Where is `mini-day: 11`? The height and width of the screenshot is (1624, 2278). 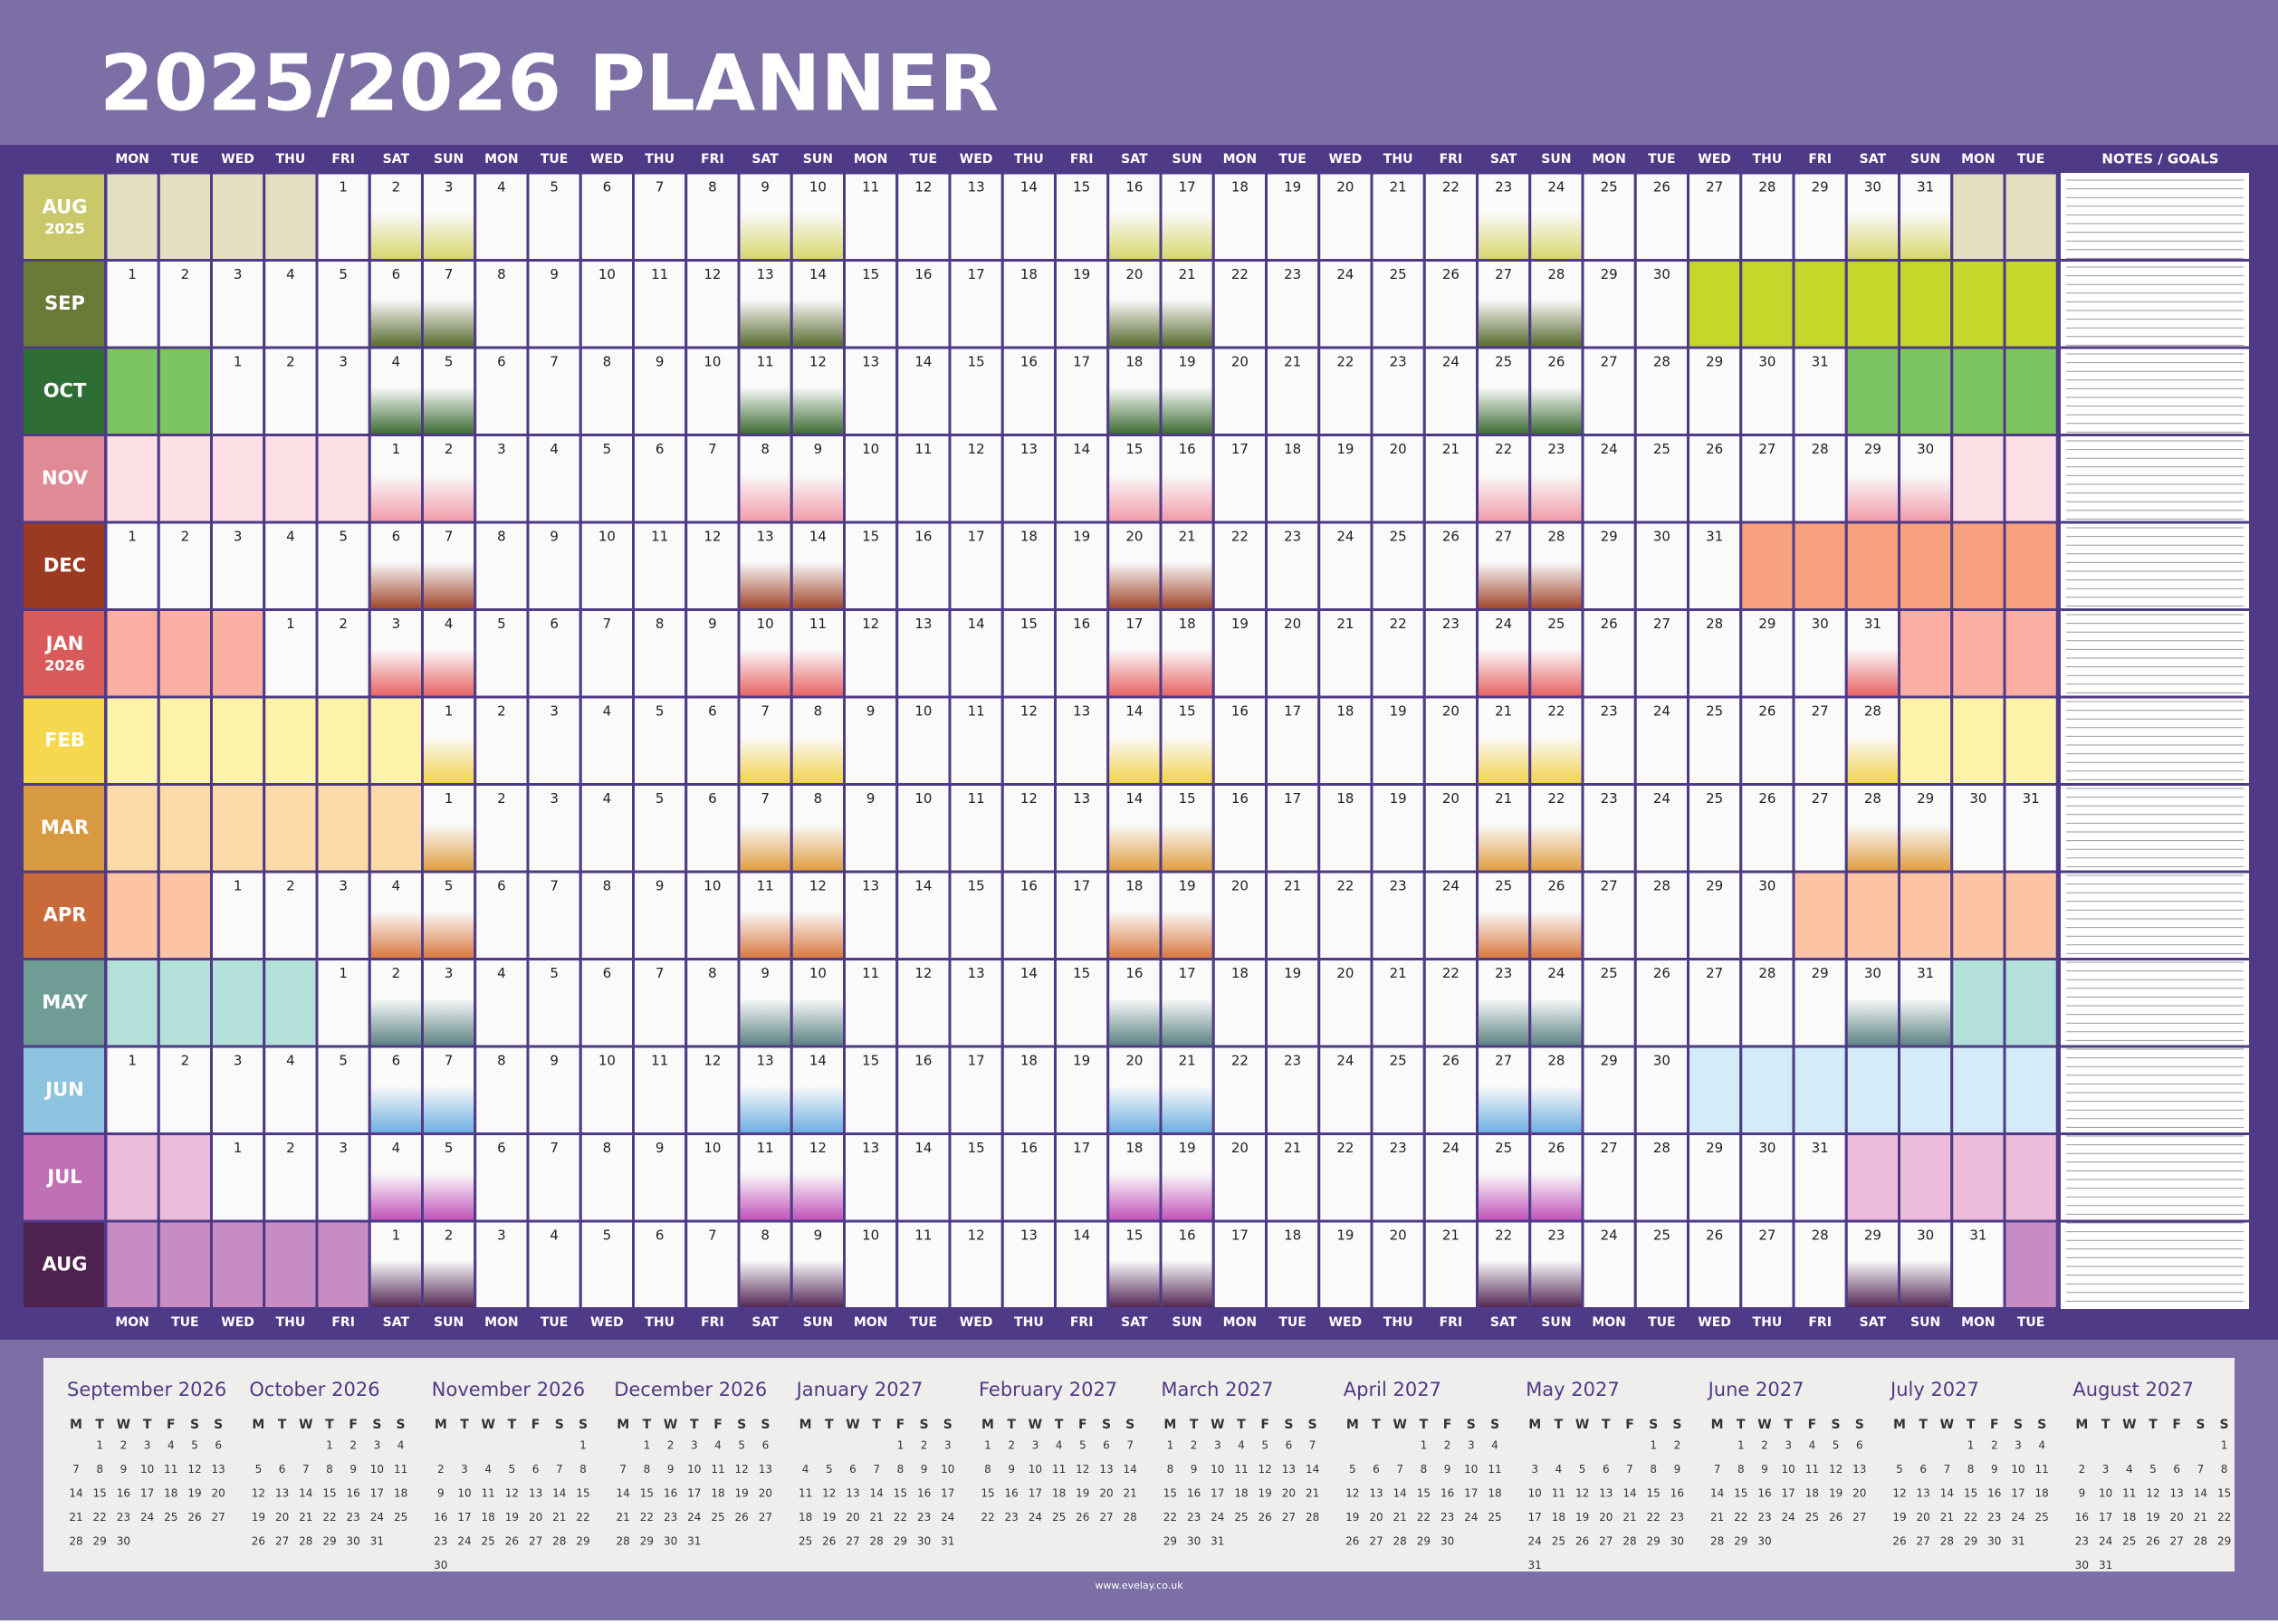 mini-day: 11 is located at coordinates (401, 1469).